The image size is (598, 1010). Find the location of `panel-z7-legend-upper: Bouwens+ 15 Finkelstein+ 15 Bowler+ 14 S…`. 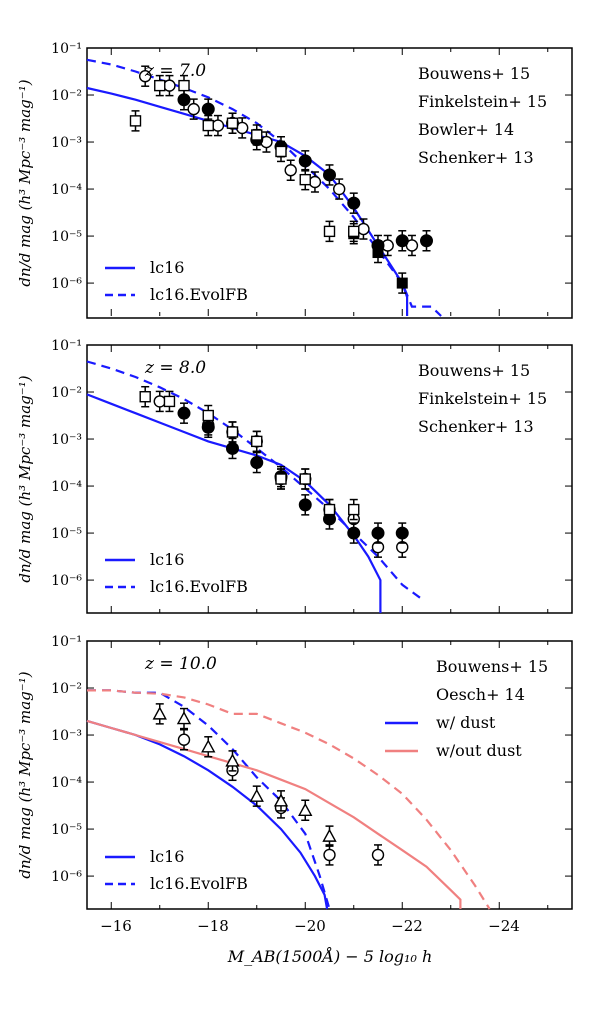

panel-z7-legend-upper: Bouwens+ 15 Finkelstein+ 15 Bowler+ 14 S… is located at coordinates (482, 115).